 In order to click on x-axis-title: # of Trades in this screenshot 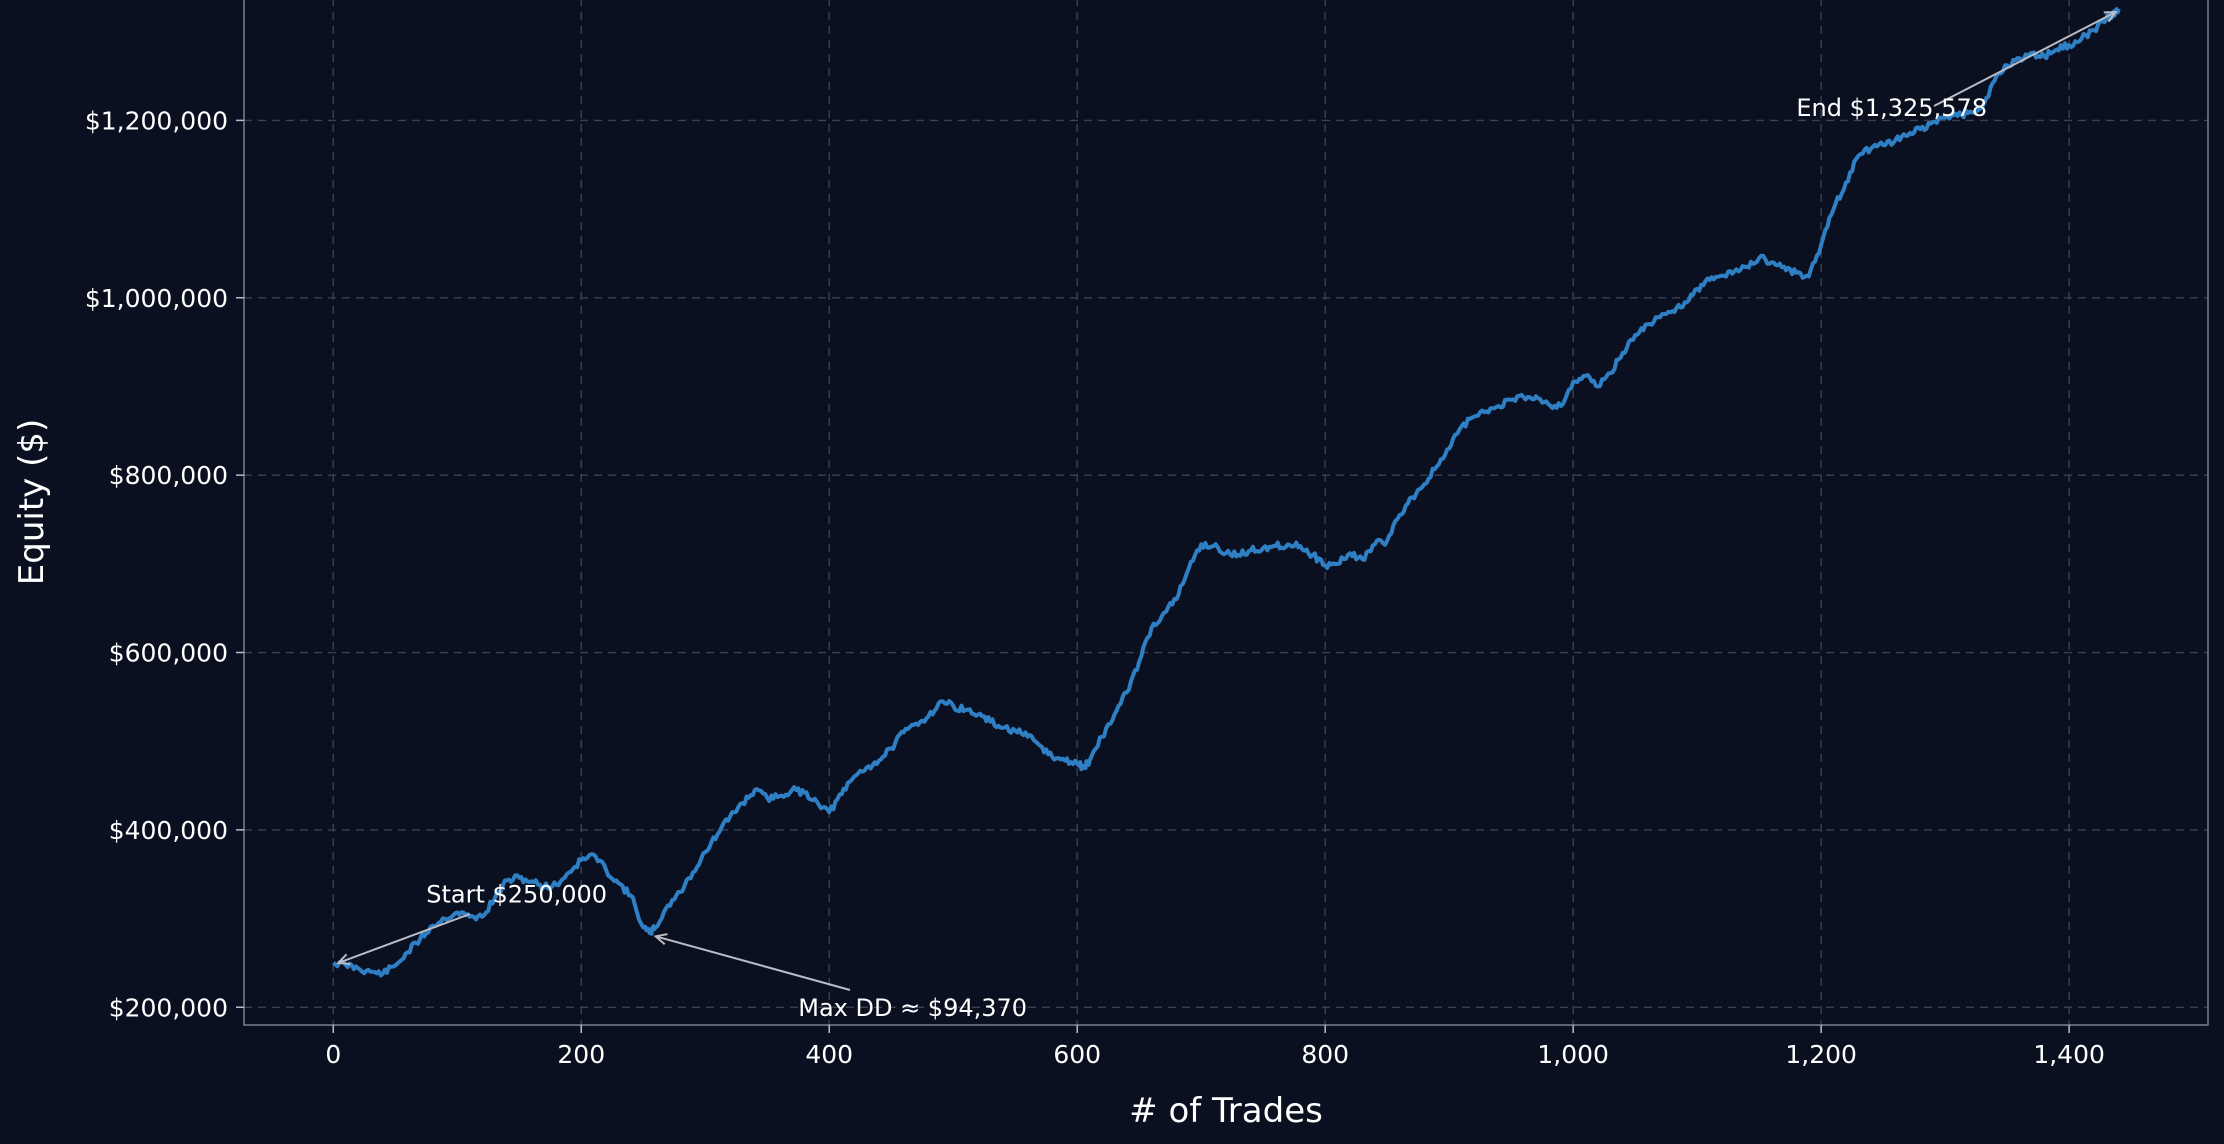, I will do `click(1226, 1111)`.